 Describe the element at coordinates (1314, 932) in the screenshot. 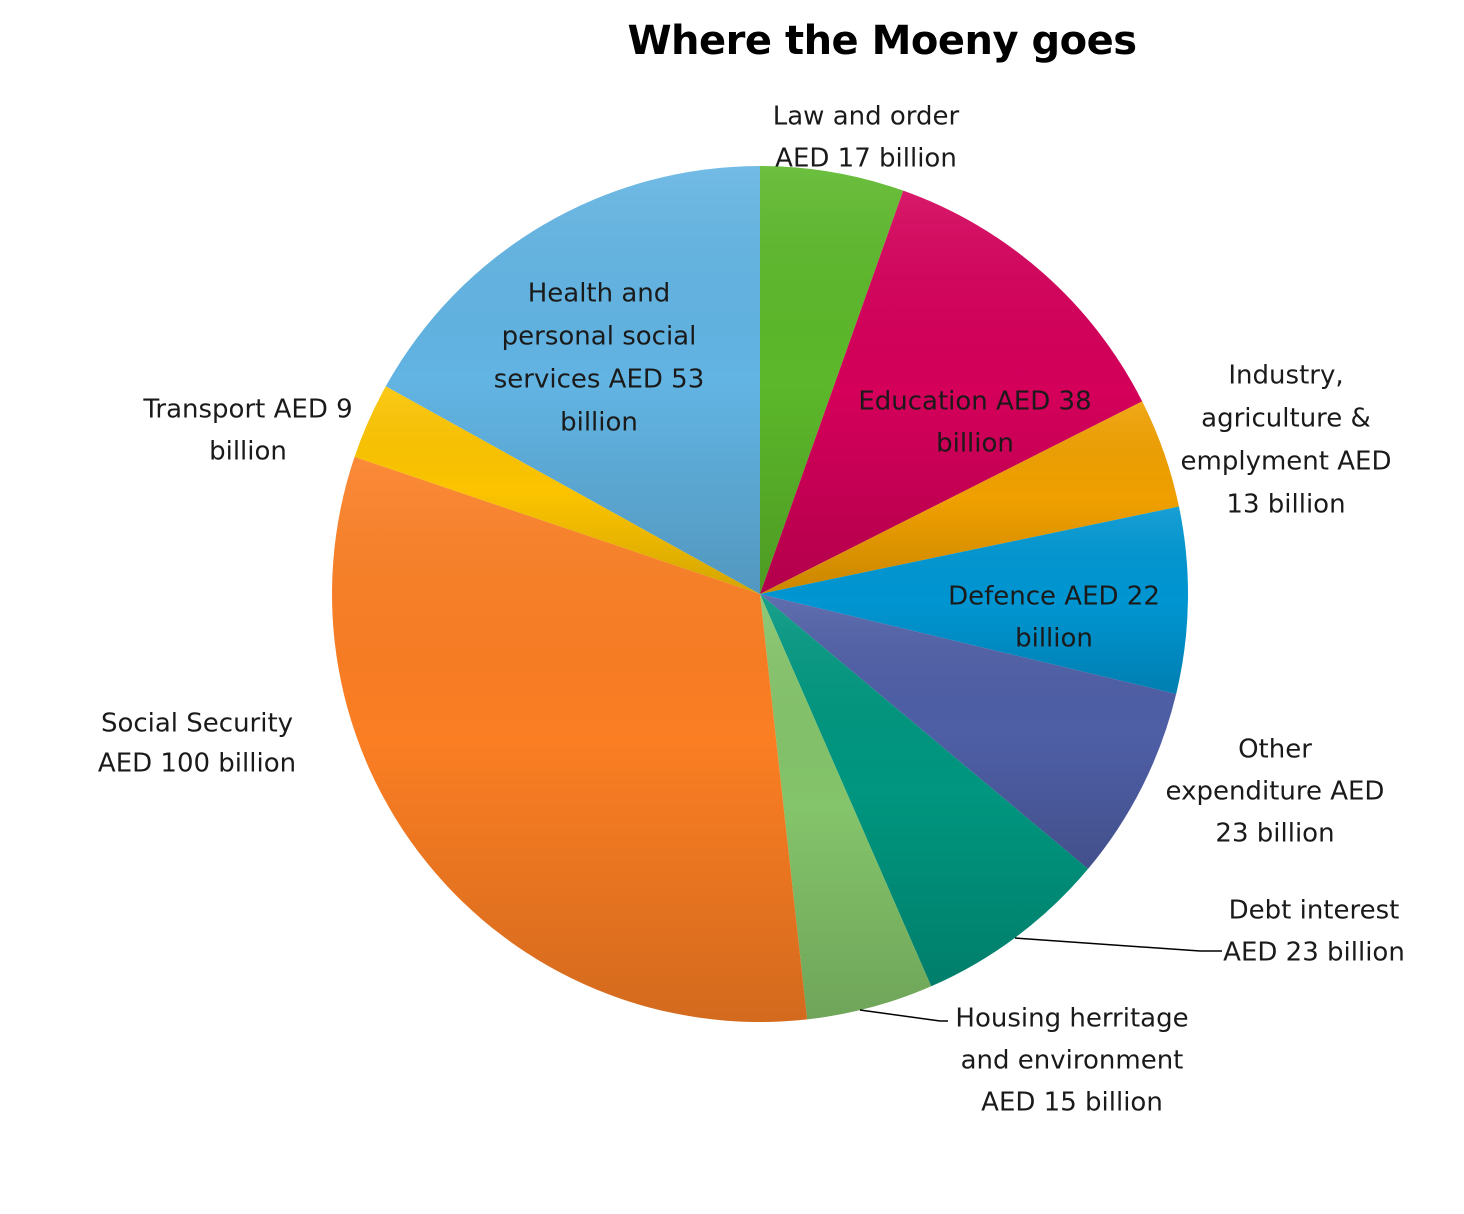

I see `slice-label: Debt interest AED 23 billion` at that location.